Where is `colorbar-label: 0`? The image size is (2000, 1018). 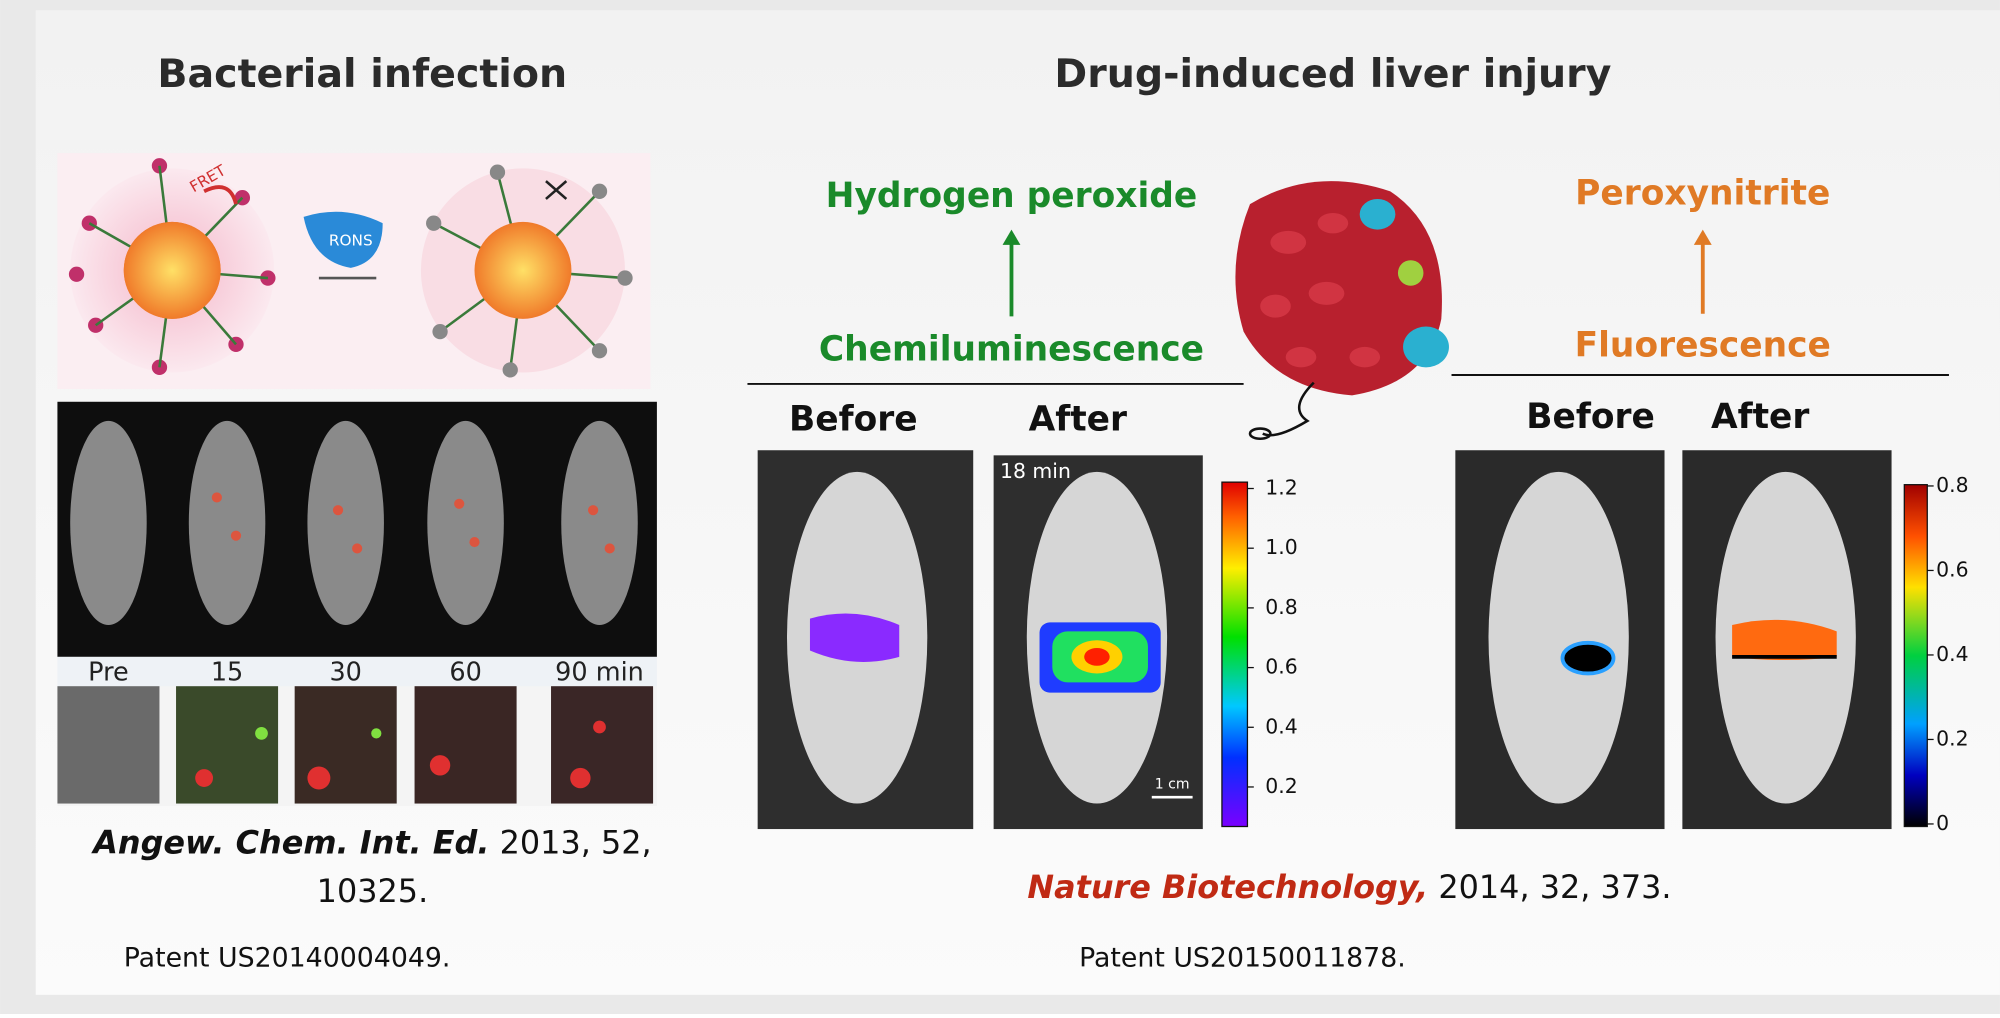 colorbar-label: 0 is located at coordinates (1942, 823).